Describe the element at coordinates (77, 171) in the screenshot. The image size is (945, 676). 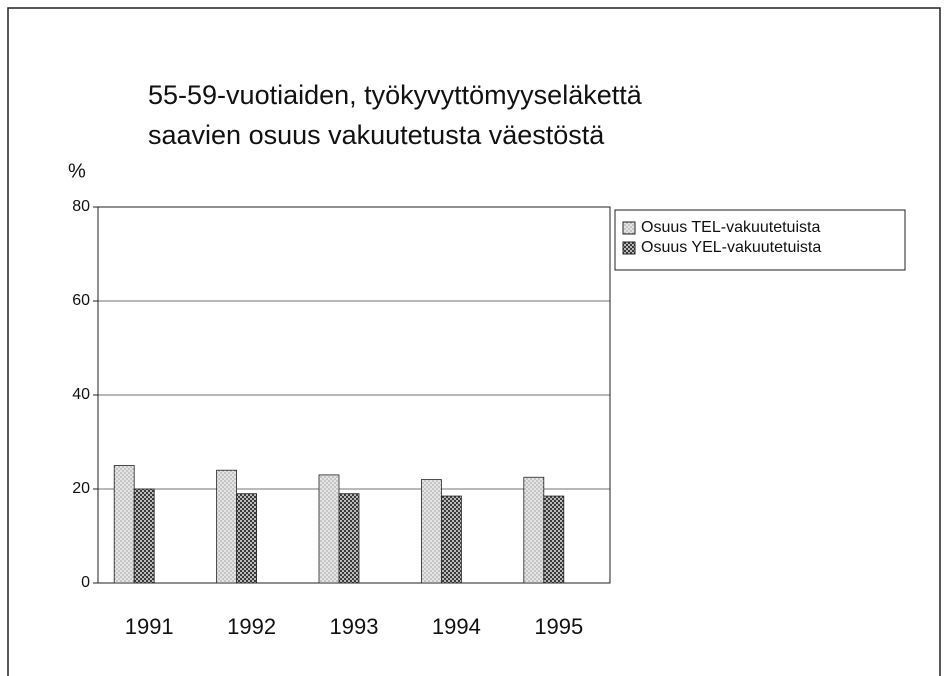
I see `y-axis-label: %` at that location.